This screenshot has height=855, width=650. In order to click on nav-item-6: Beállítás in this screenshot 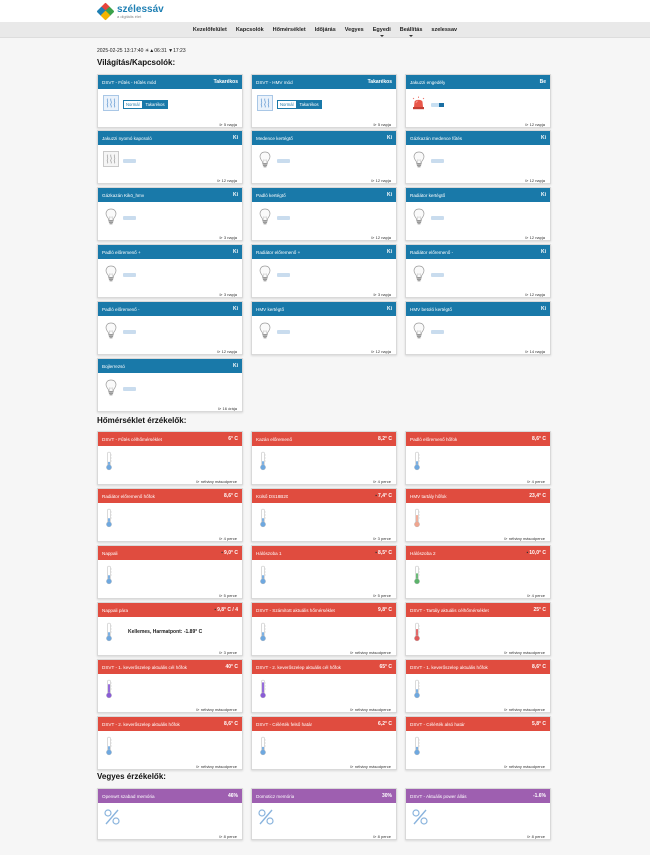, I will do `click(411, 31)`.